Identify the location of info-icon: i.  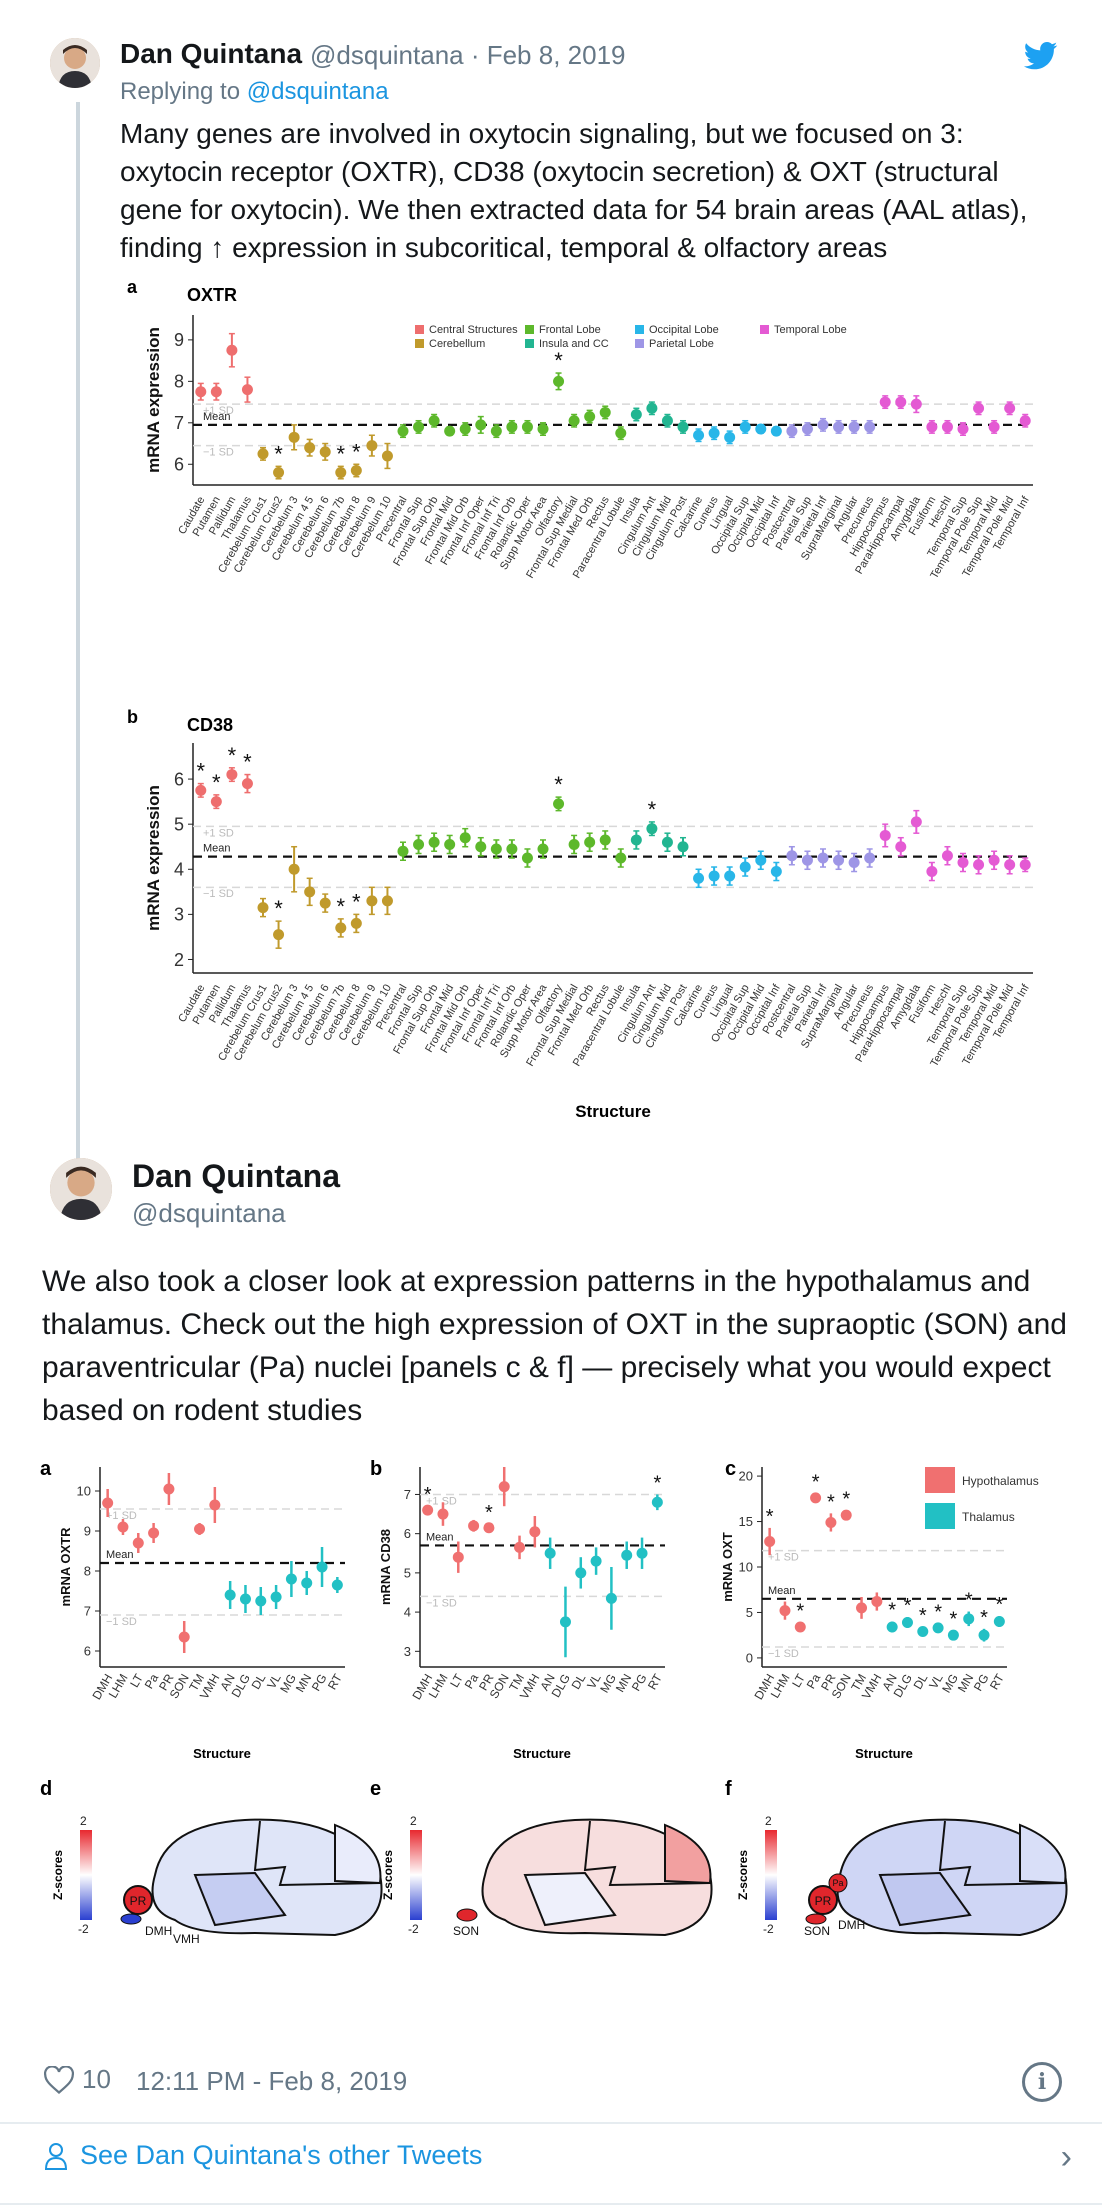
(1042, 2082).